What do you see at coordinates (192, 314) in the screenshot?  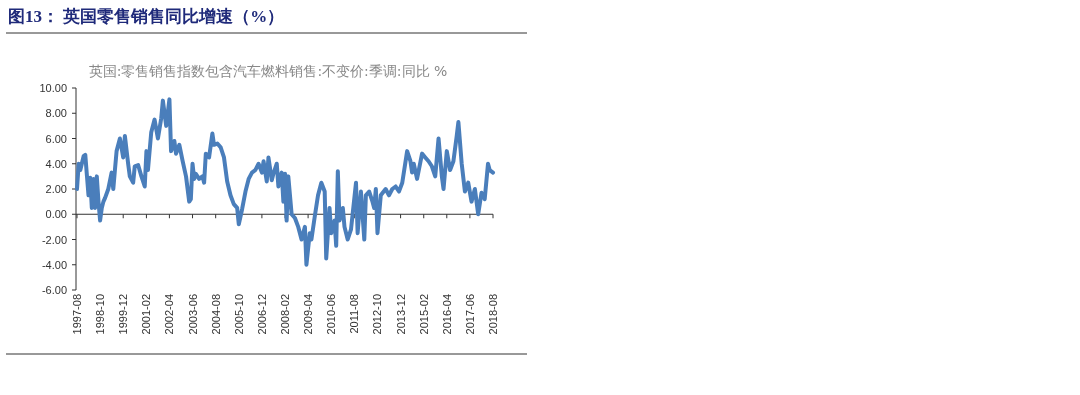 I see `x-tick-label: 2003-06` at bounding box center [192, 314].